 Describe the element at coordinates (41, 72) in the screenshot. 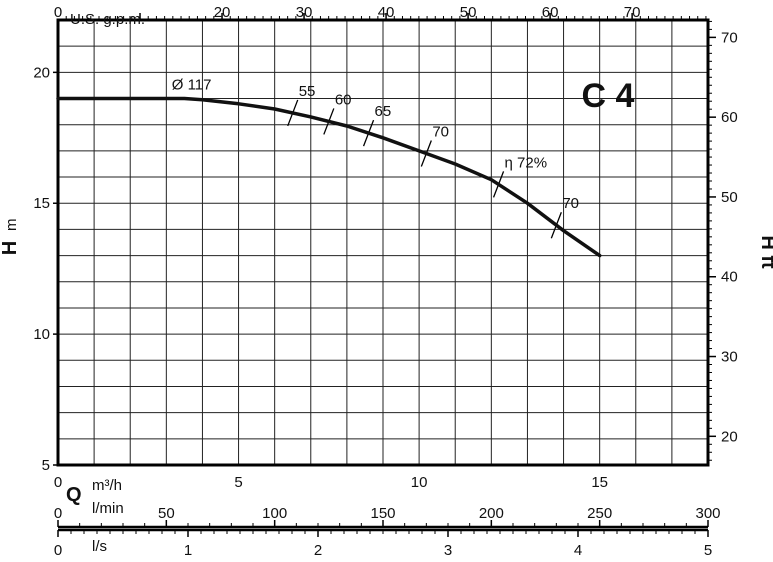

I see `y-left-tick-label: 20` at that location.